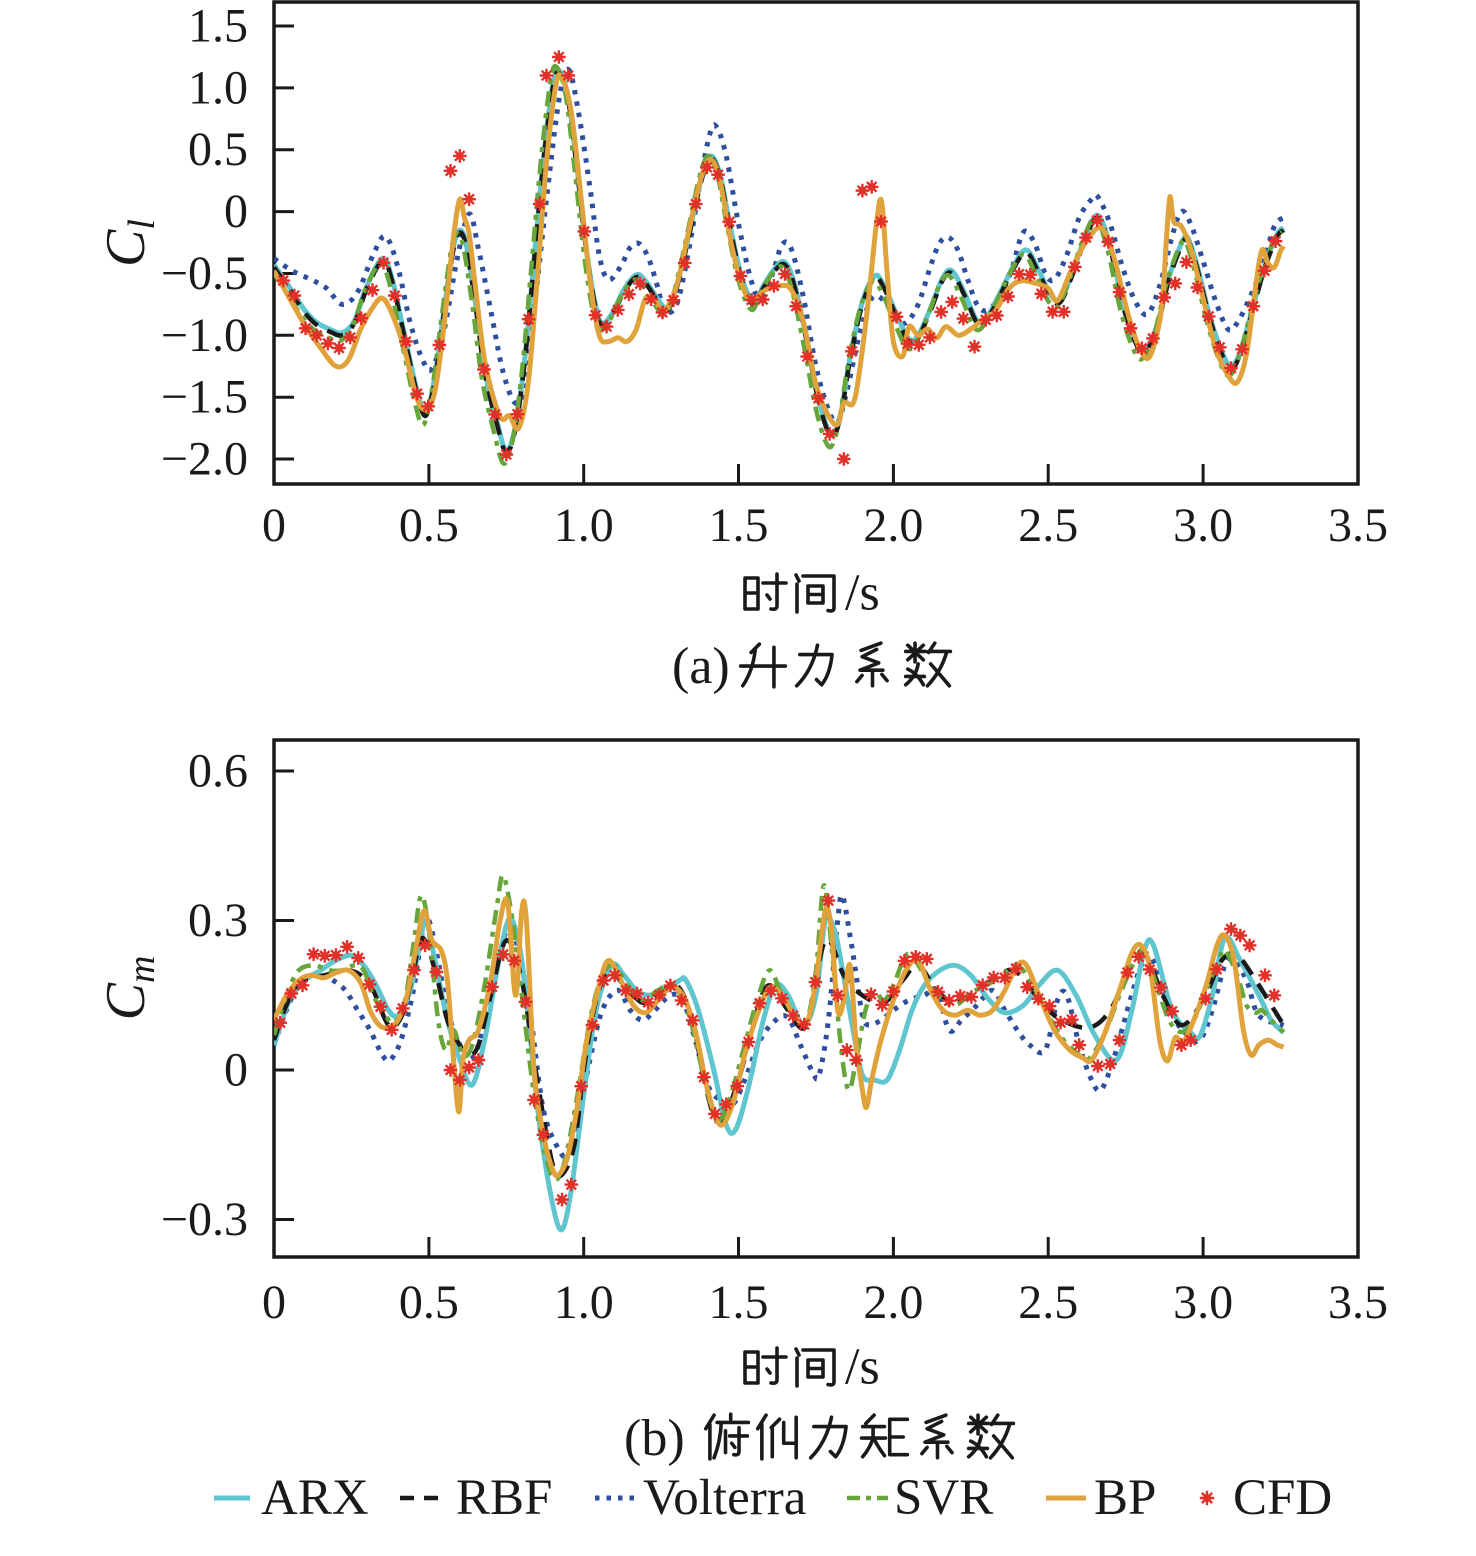  Describe the element at coordinates (701, 666) in the screenshot. I see `svg-text: (a)` at that location.